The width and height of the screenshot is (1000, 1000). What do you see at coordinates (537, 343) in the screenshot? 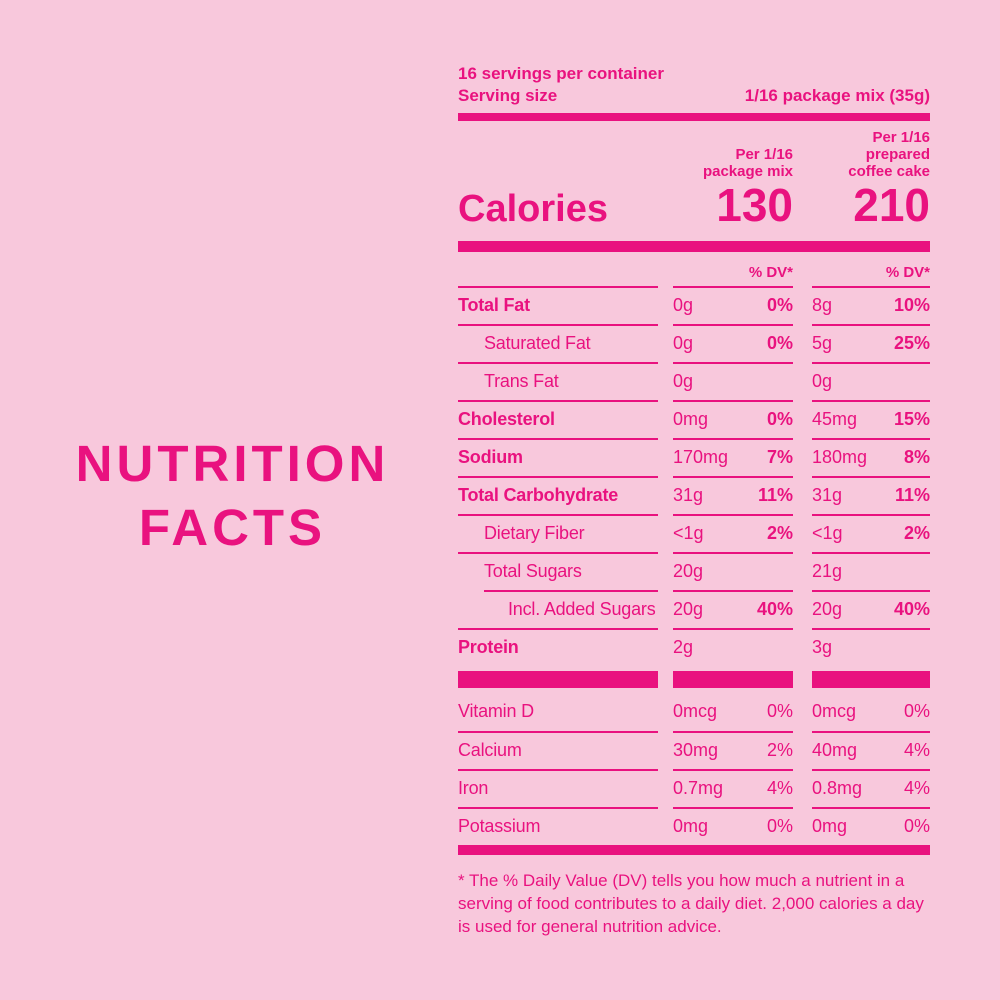
I see `nutrient-label: Saturated Fat` at bounding box center [537, 343].